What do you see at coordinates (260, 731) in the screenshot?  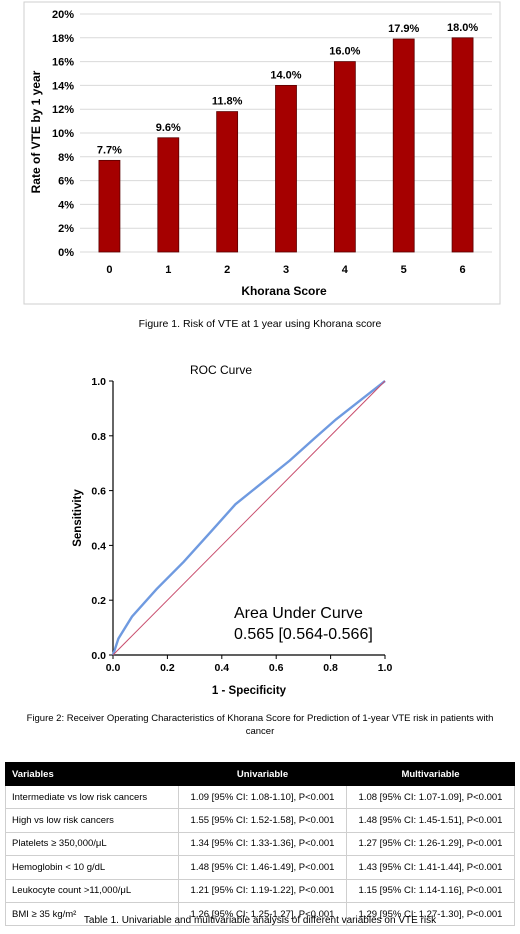 I see `figure2-caption-line2: cancer` at bounding box center [260, 731].